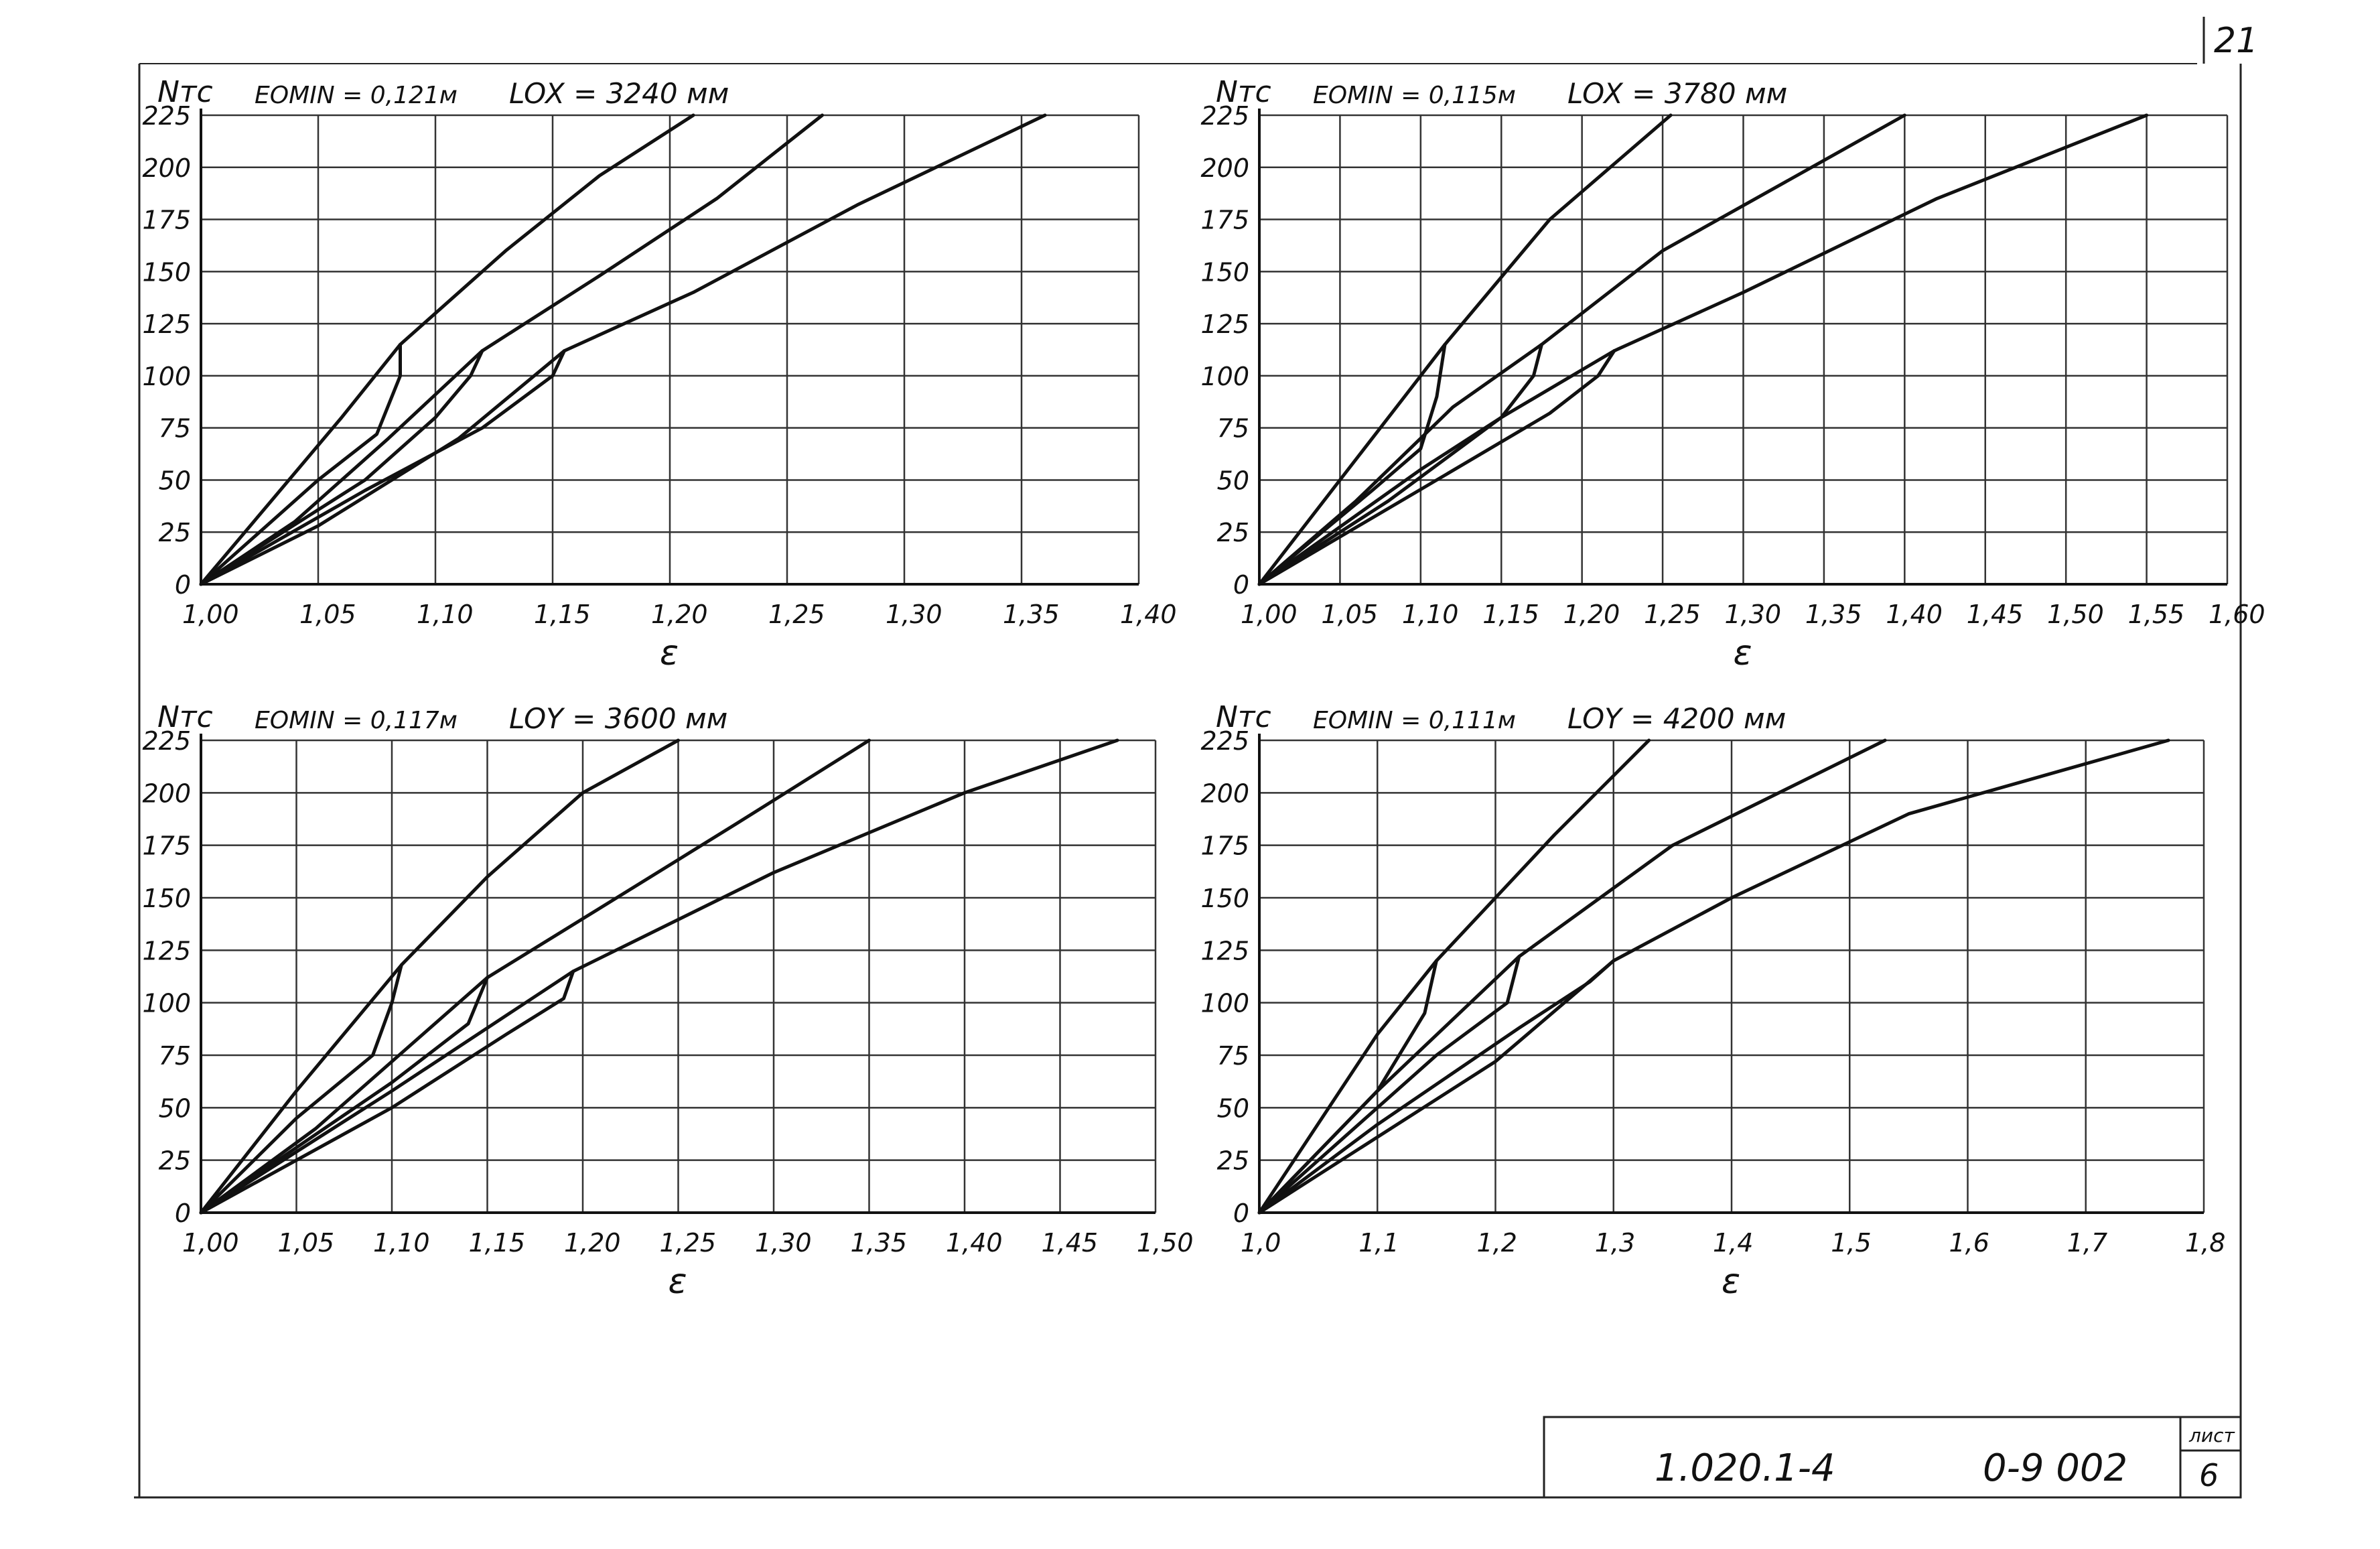  What do you see at coordinates (166, 168) in the screenshot?
I see `y-tick-label: 200` at bounding box center [166, 168].